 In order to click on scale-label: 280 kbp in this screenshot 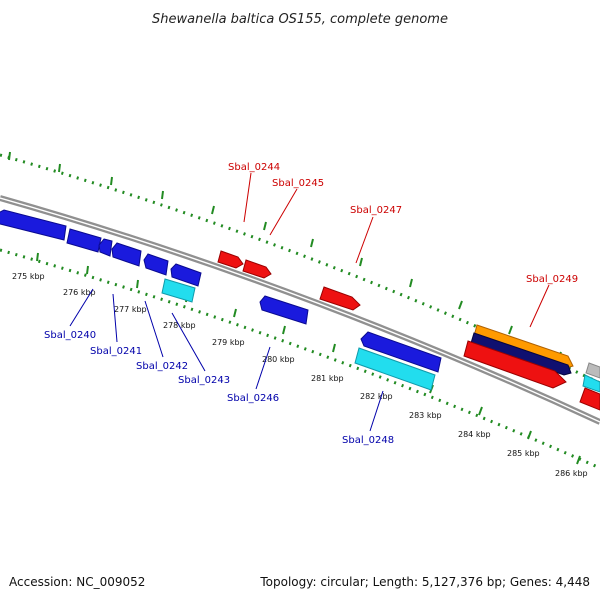, I will do `click(278, 359)`.